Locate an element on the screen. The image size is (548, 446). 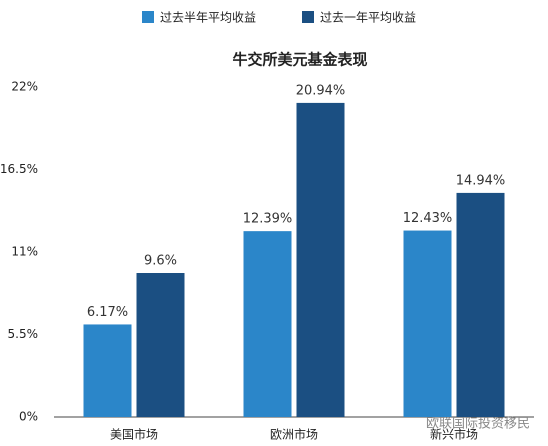
value-label: 12.39% is located at coordinates (268, 219).